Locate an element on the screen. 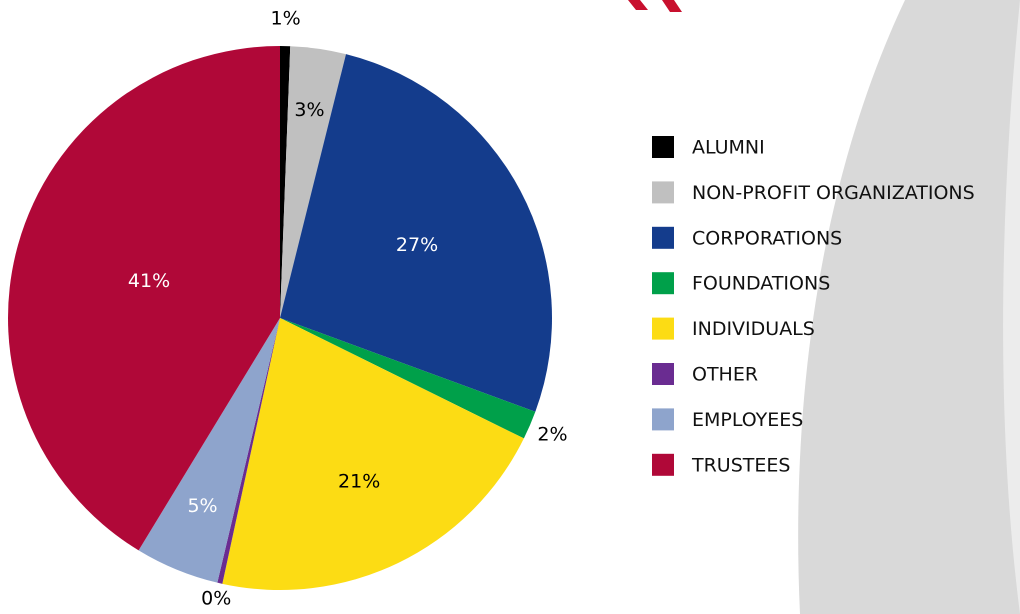 Image resolution: width=1020 pixels, height=614 pixels. slice-label: 27% is located at coordinates (417, 245).